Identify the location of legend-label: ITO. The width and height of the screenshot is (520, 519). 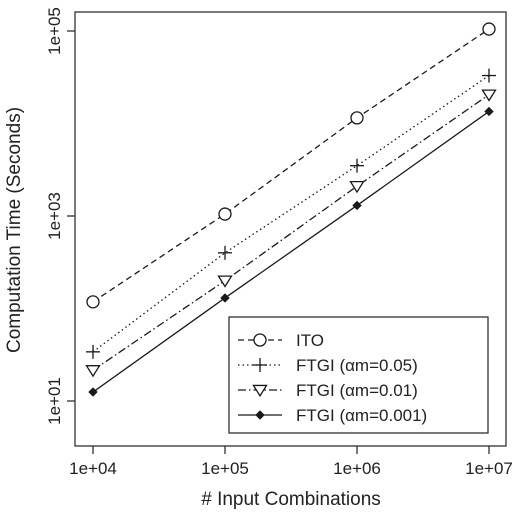
(310, 340).